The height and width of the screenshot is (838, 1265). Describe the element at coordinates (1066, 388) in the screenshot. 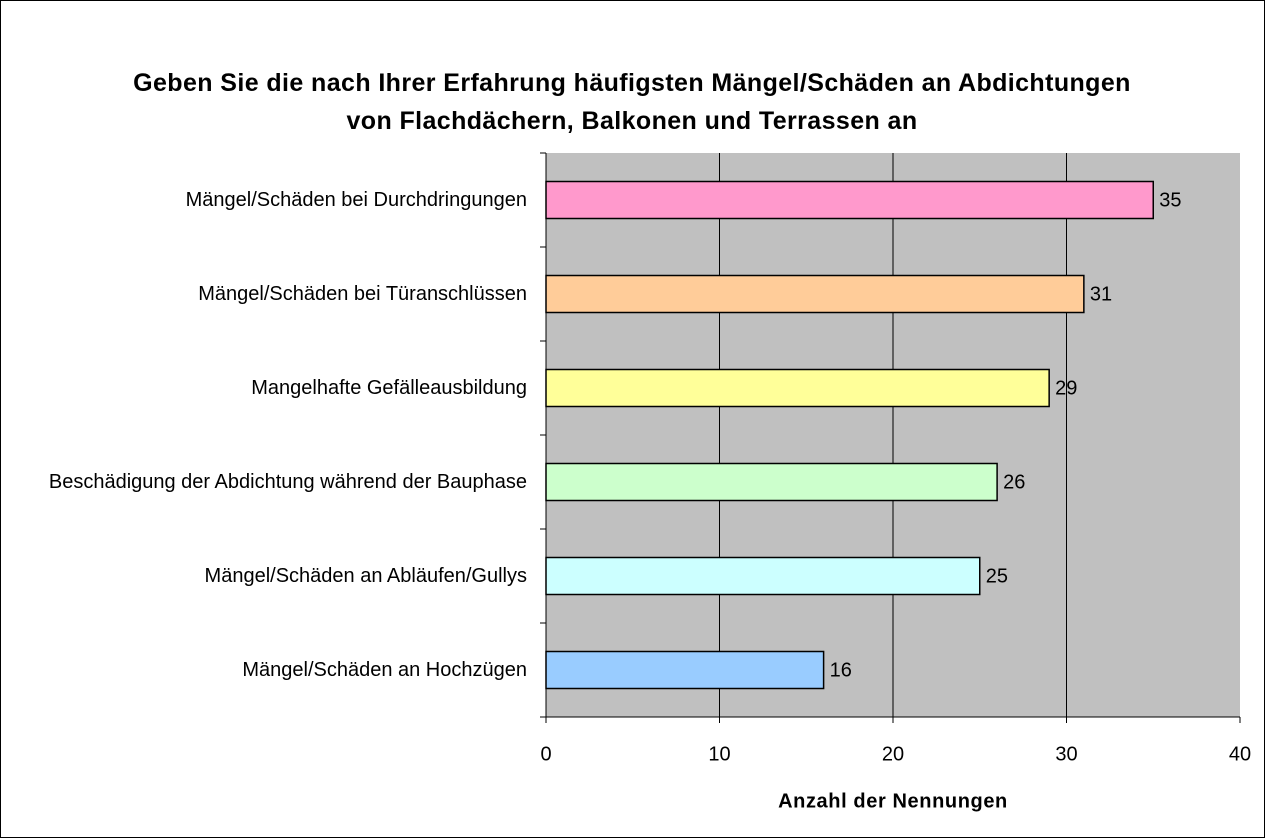

I see `data-label: 29` at that location.